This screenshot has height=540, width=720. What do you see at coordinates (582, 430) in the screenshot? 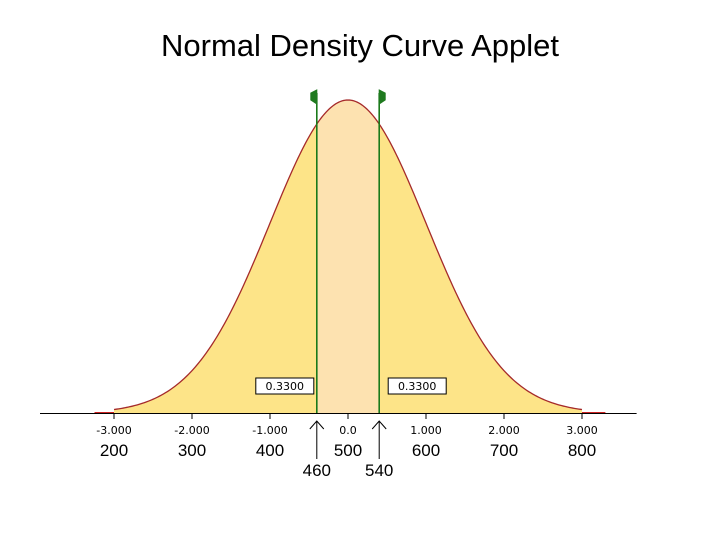
I see `z-tick-label: 3.000` at bounding box center [582, 430].